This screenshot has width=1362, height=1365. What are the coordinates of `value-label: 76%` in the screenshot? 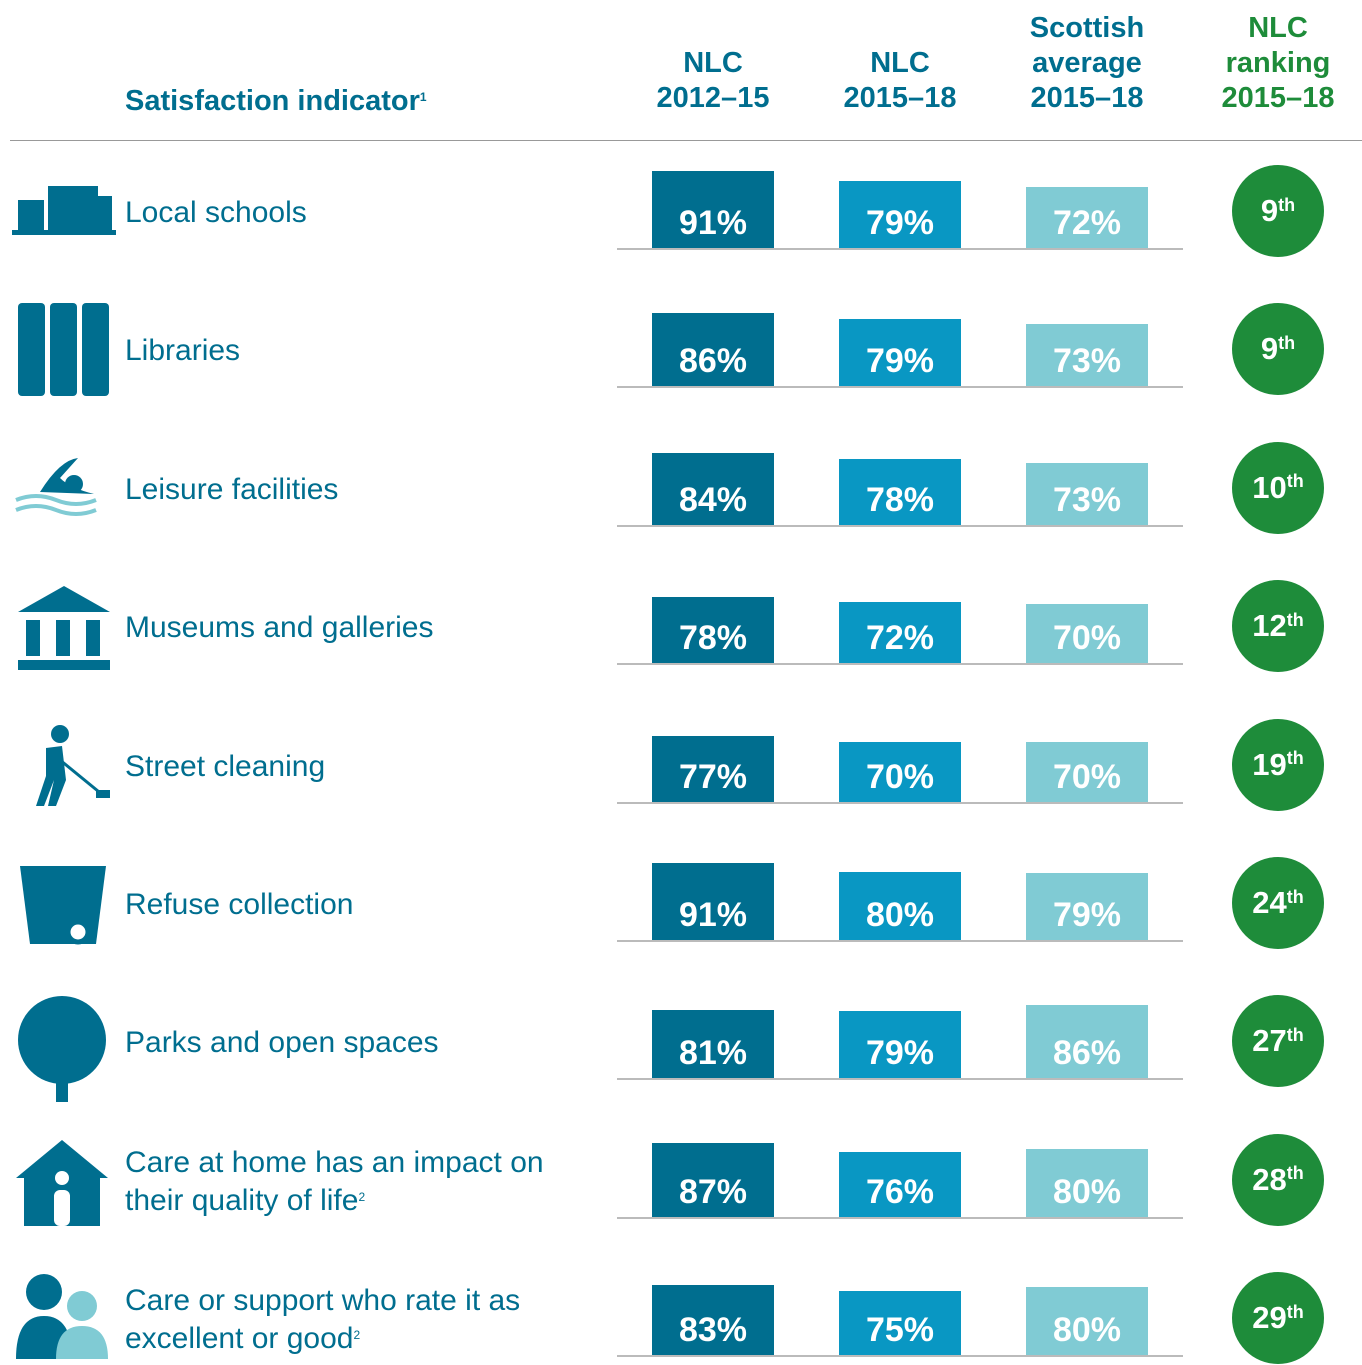 It's located at (900, 1191).